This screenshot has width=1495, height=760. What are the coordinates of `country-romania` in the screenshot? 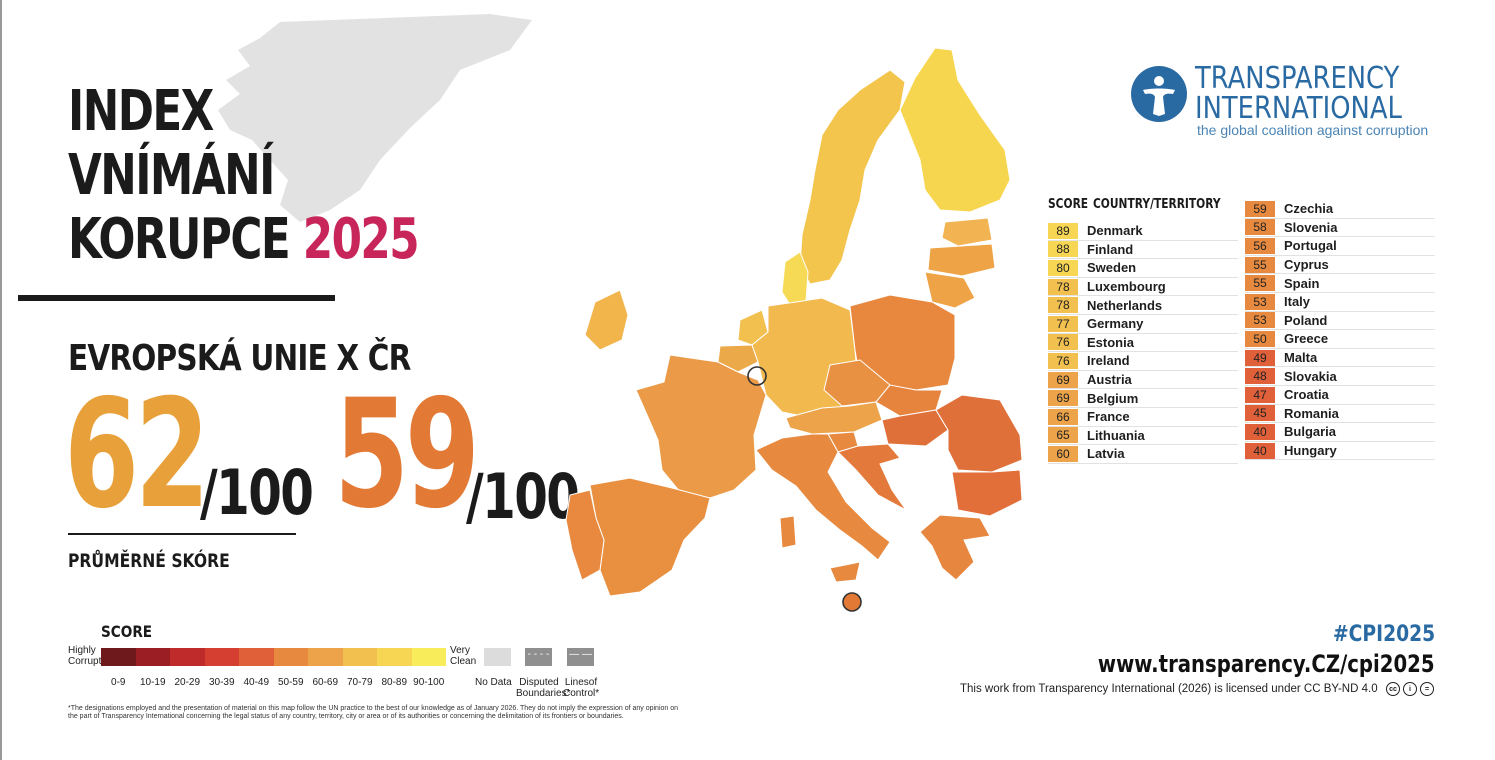 It's located at (979, 433).